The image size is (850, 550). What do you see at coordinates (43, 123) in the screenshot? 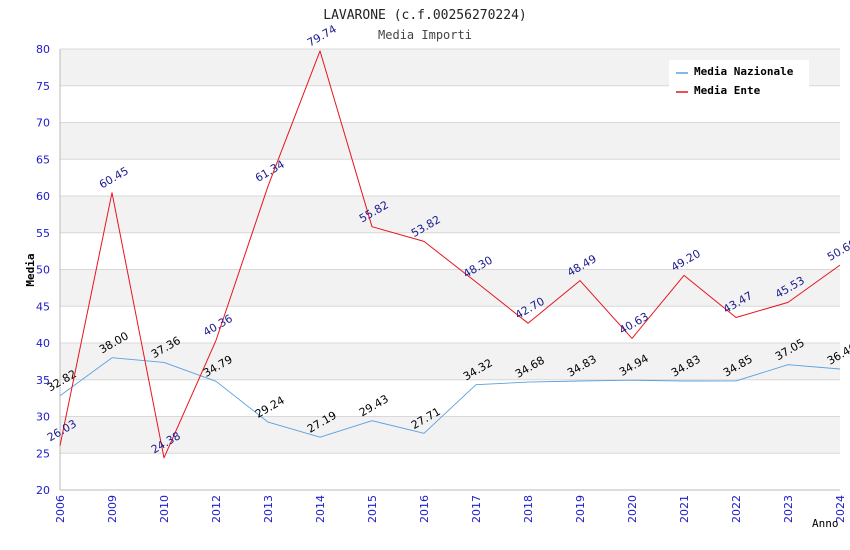
I see `y-tick-label: 70` at bounding box center [43, 123].